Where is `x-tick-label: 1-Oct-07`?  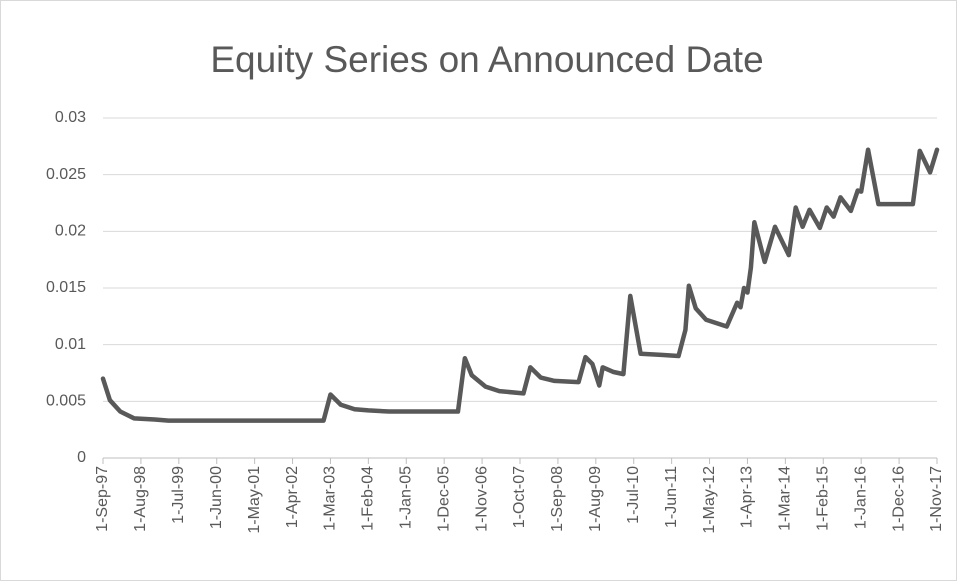 x-tick-label: 1-Oct-07 is located at coordinates (519, 497).